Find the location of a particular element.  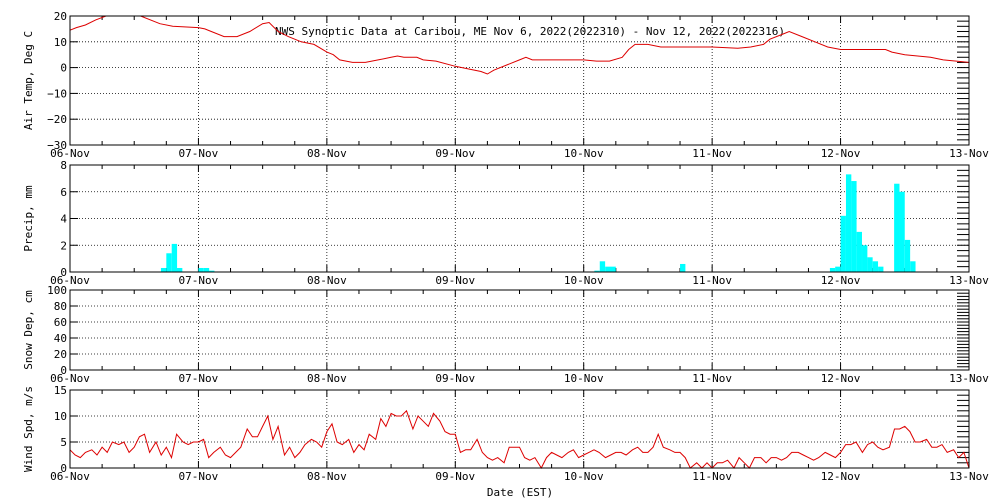

y-tick-label: 60 is located at coordinates (60, 322).